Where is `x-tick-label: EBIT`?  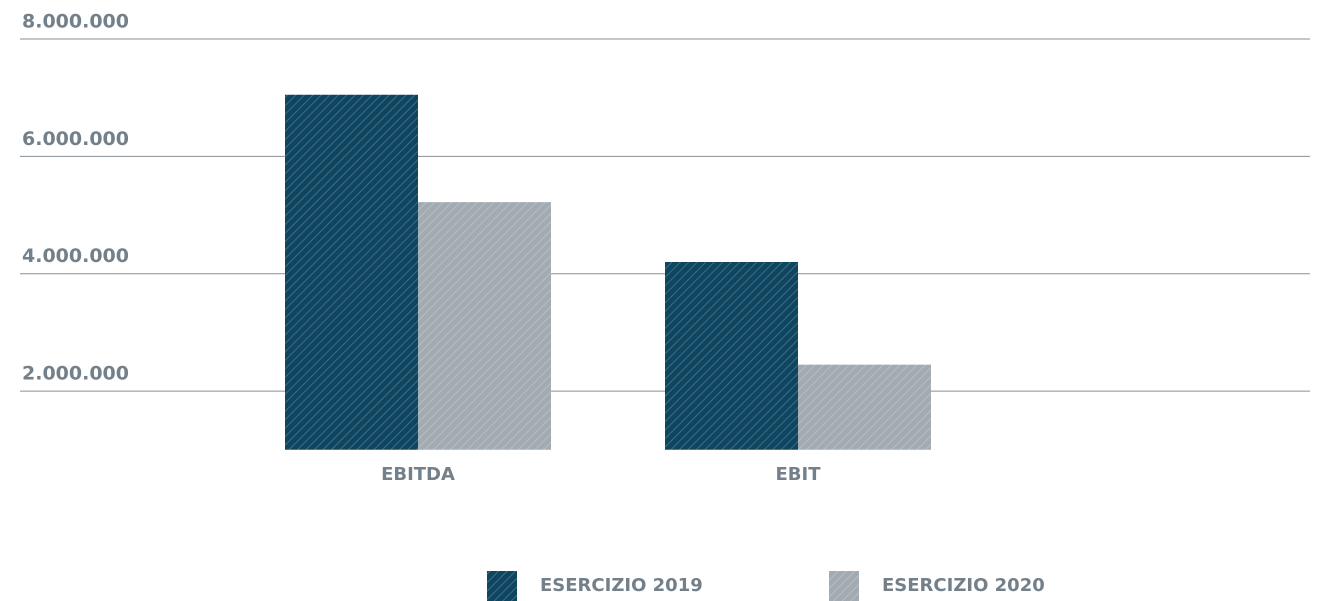
x-tick-label: EBIT is located at coordinates (799, 474).